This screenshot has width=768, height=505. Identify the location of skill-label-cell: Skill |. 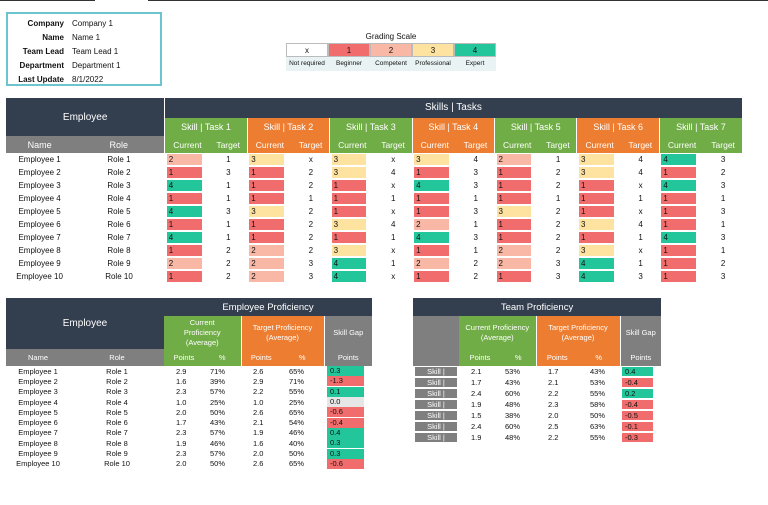
(436, 382).